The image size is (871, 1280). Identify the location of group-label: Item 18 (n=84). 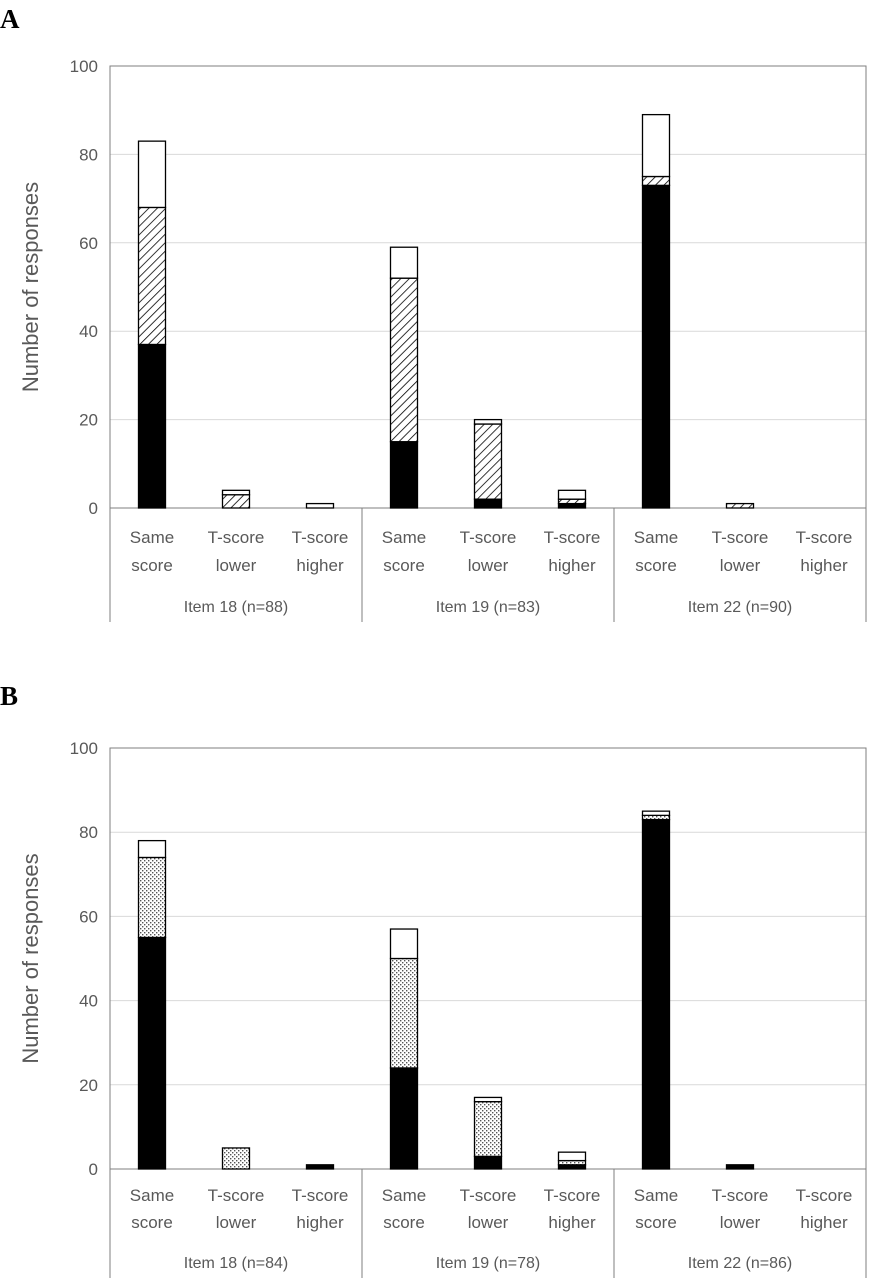
(236, 1263).